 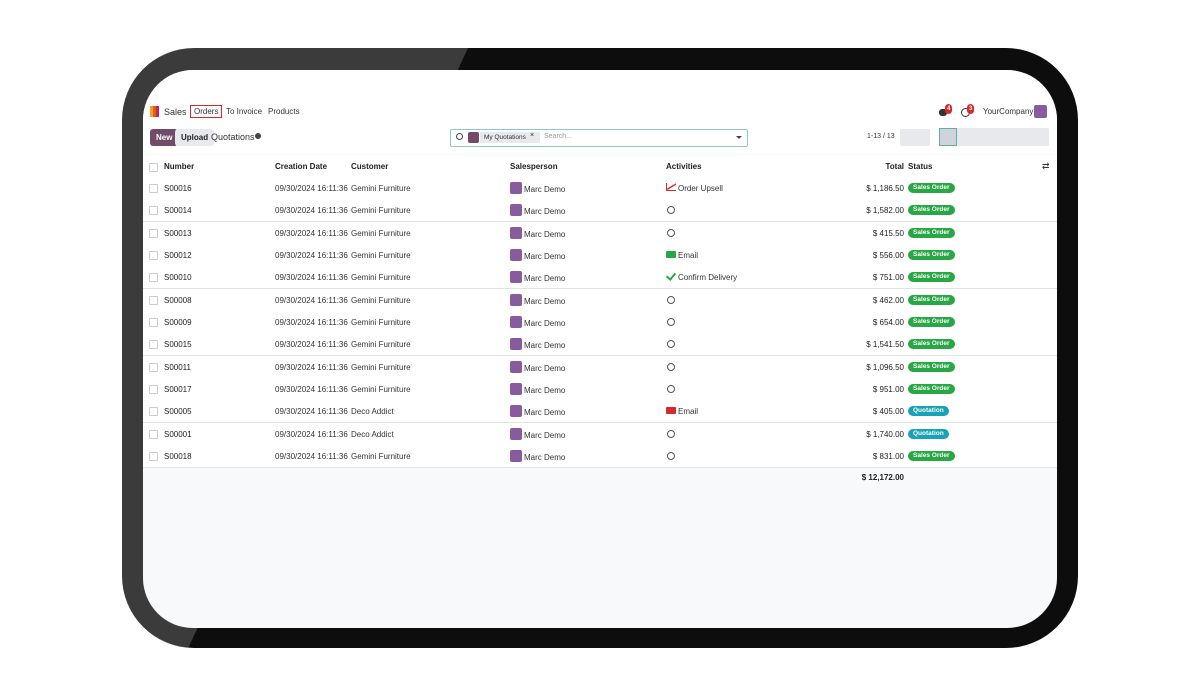 What do you see at coordinates (301, 166) in the screenshot?
I see `column-header: Creation Date` at bounding box center [301, 166].